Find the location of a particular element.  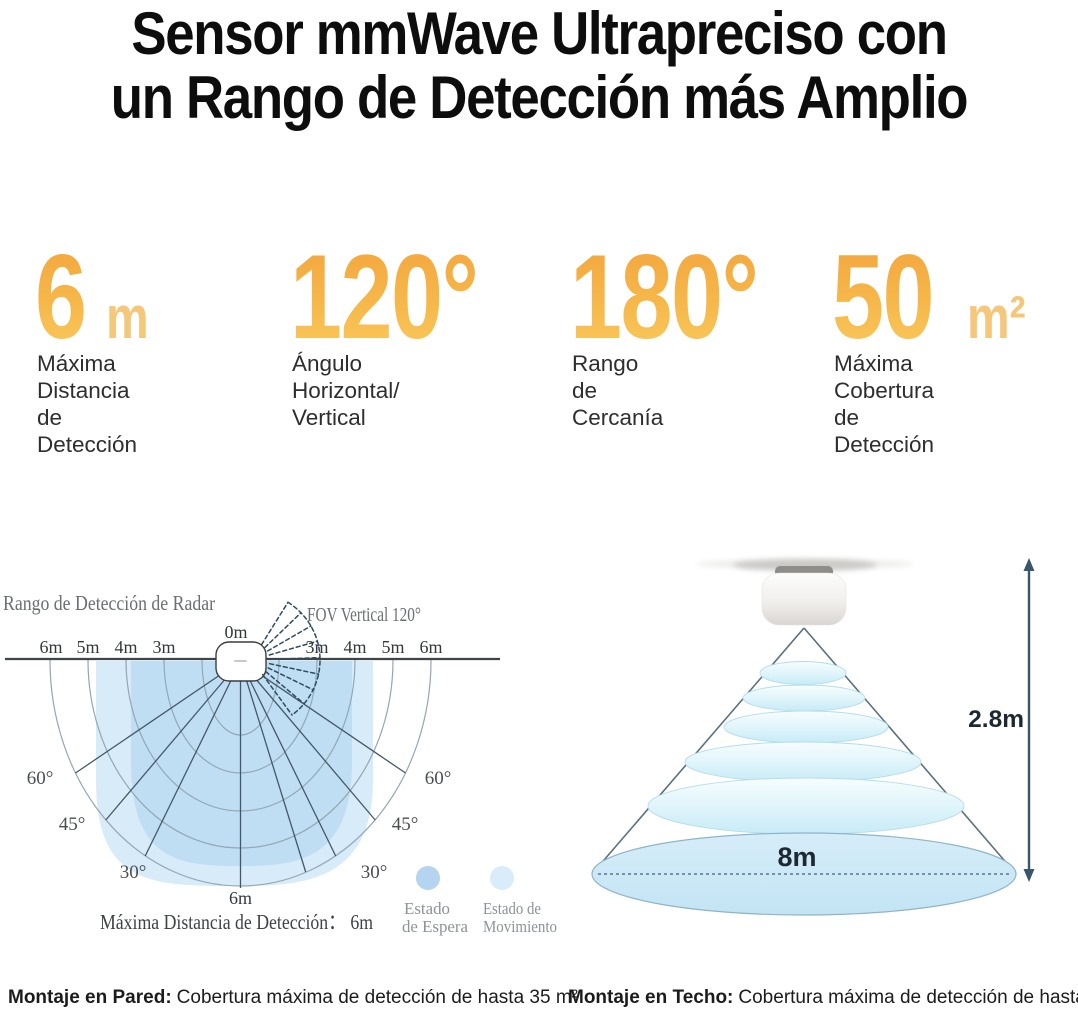

sensor-mark is located at coordinates (240, 661).